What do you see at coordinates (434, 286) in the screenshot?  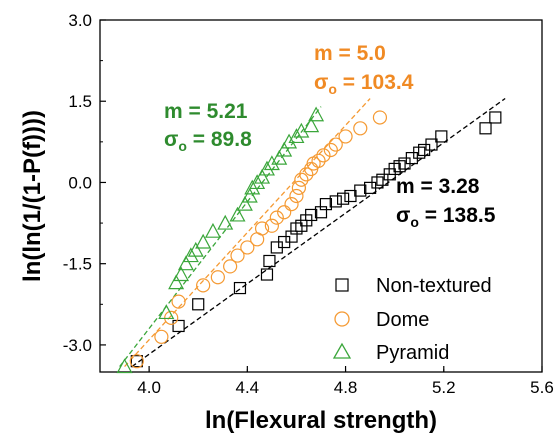 I see `legend-label-non-textured: Non-textured` at bounding box center [434, 286].